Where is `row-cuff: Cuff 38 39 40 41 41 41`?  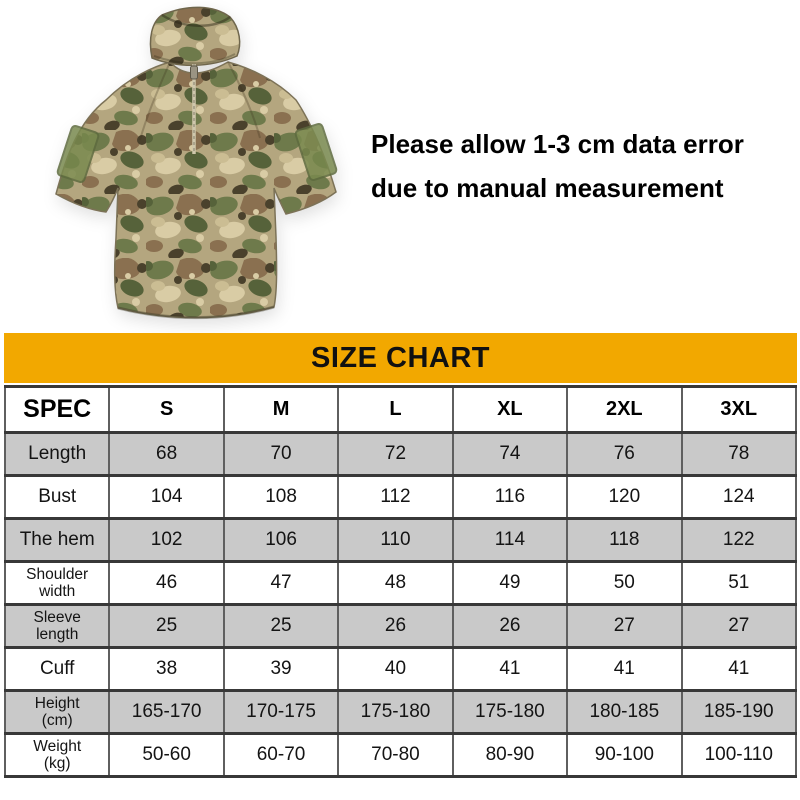 row-cuff: Cuff 38 39 40 41 41 41 is located at coordinates (400, 669).